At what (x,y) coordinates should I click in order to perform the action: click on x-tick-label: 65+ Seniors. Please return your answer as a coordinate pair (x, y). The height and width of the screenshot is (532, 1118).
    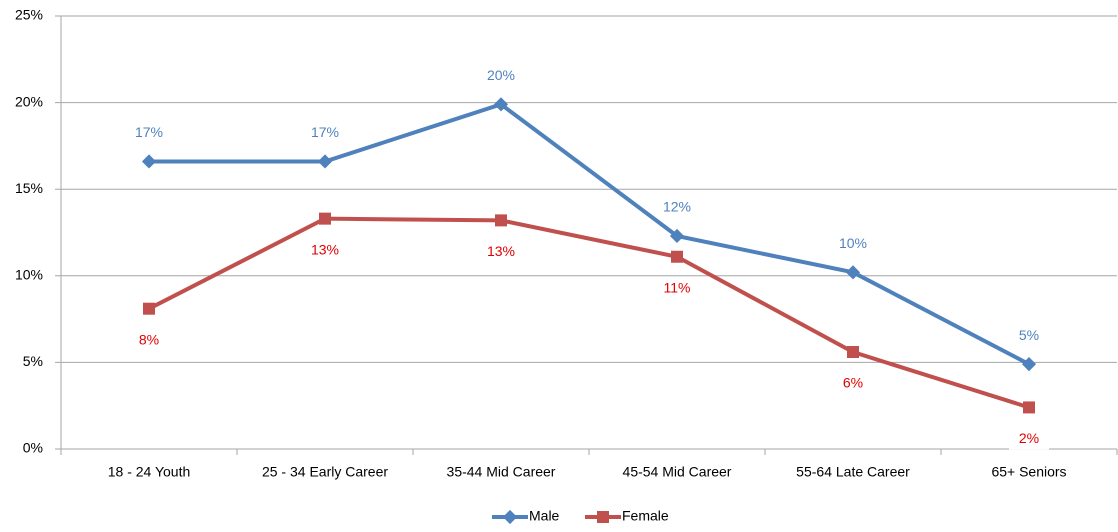
    Looking at the image, I should click on (1028, 472).